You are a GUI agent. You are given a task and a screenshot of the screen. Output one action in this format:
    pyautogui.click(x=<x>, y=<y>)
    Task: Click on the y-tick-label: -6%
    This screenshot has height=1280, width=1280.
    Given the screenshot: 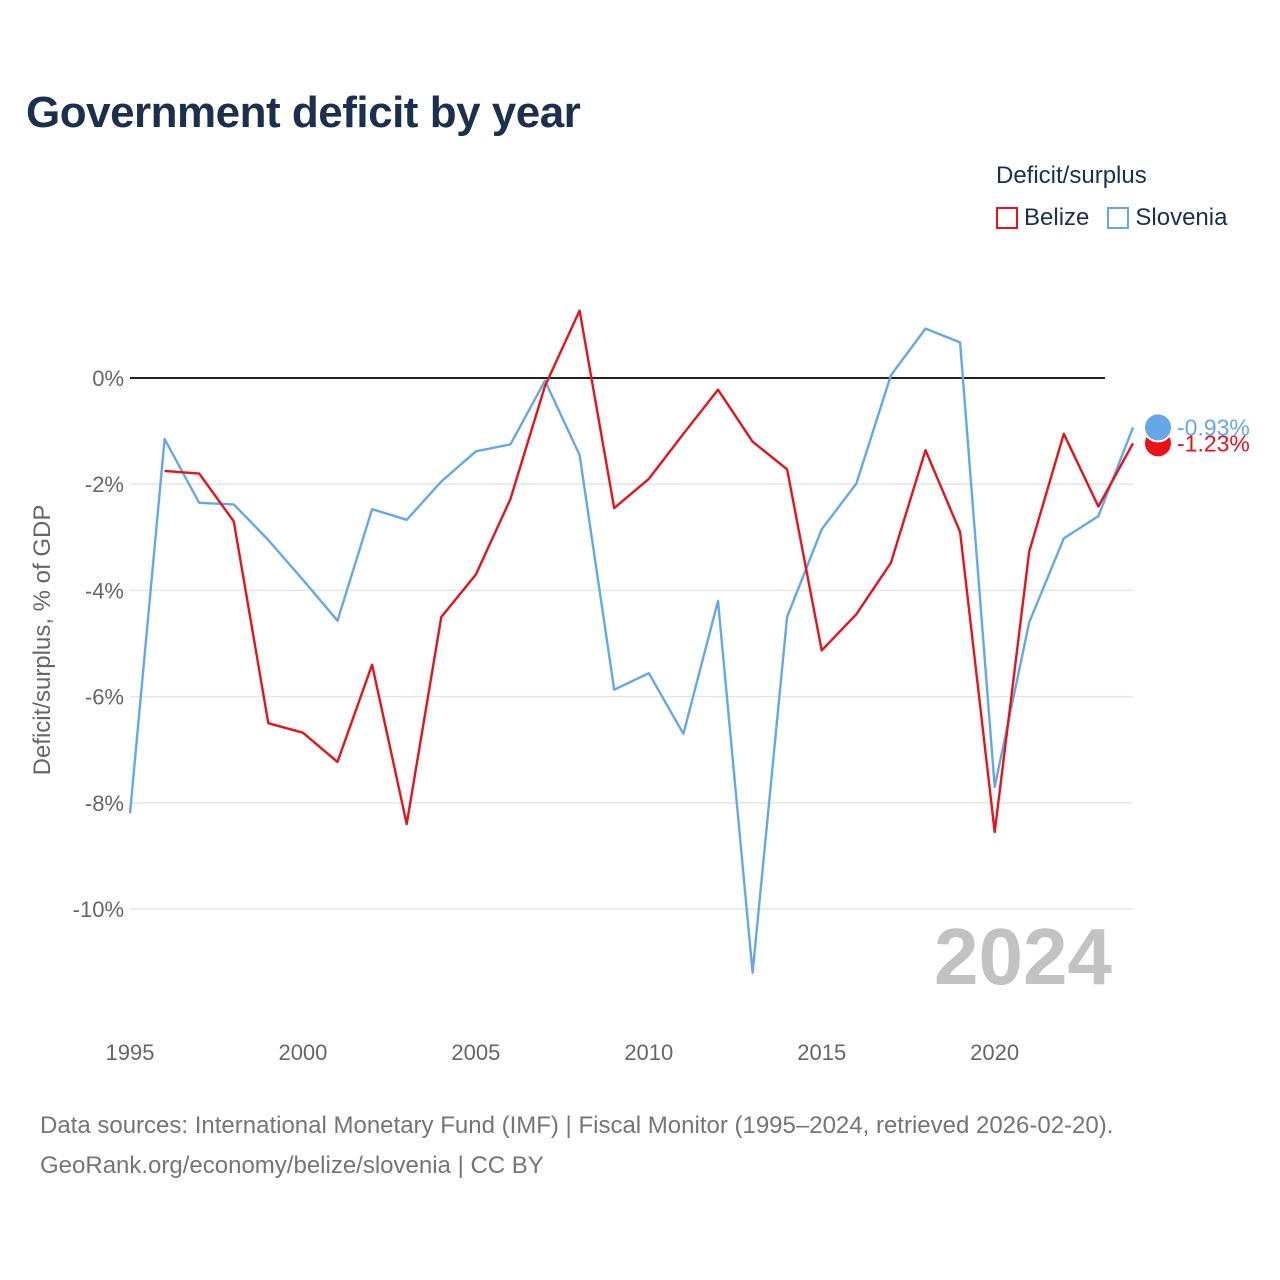 What is the action you would take?
    pyautogui.click(x=104, y=697)
    